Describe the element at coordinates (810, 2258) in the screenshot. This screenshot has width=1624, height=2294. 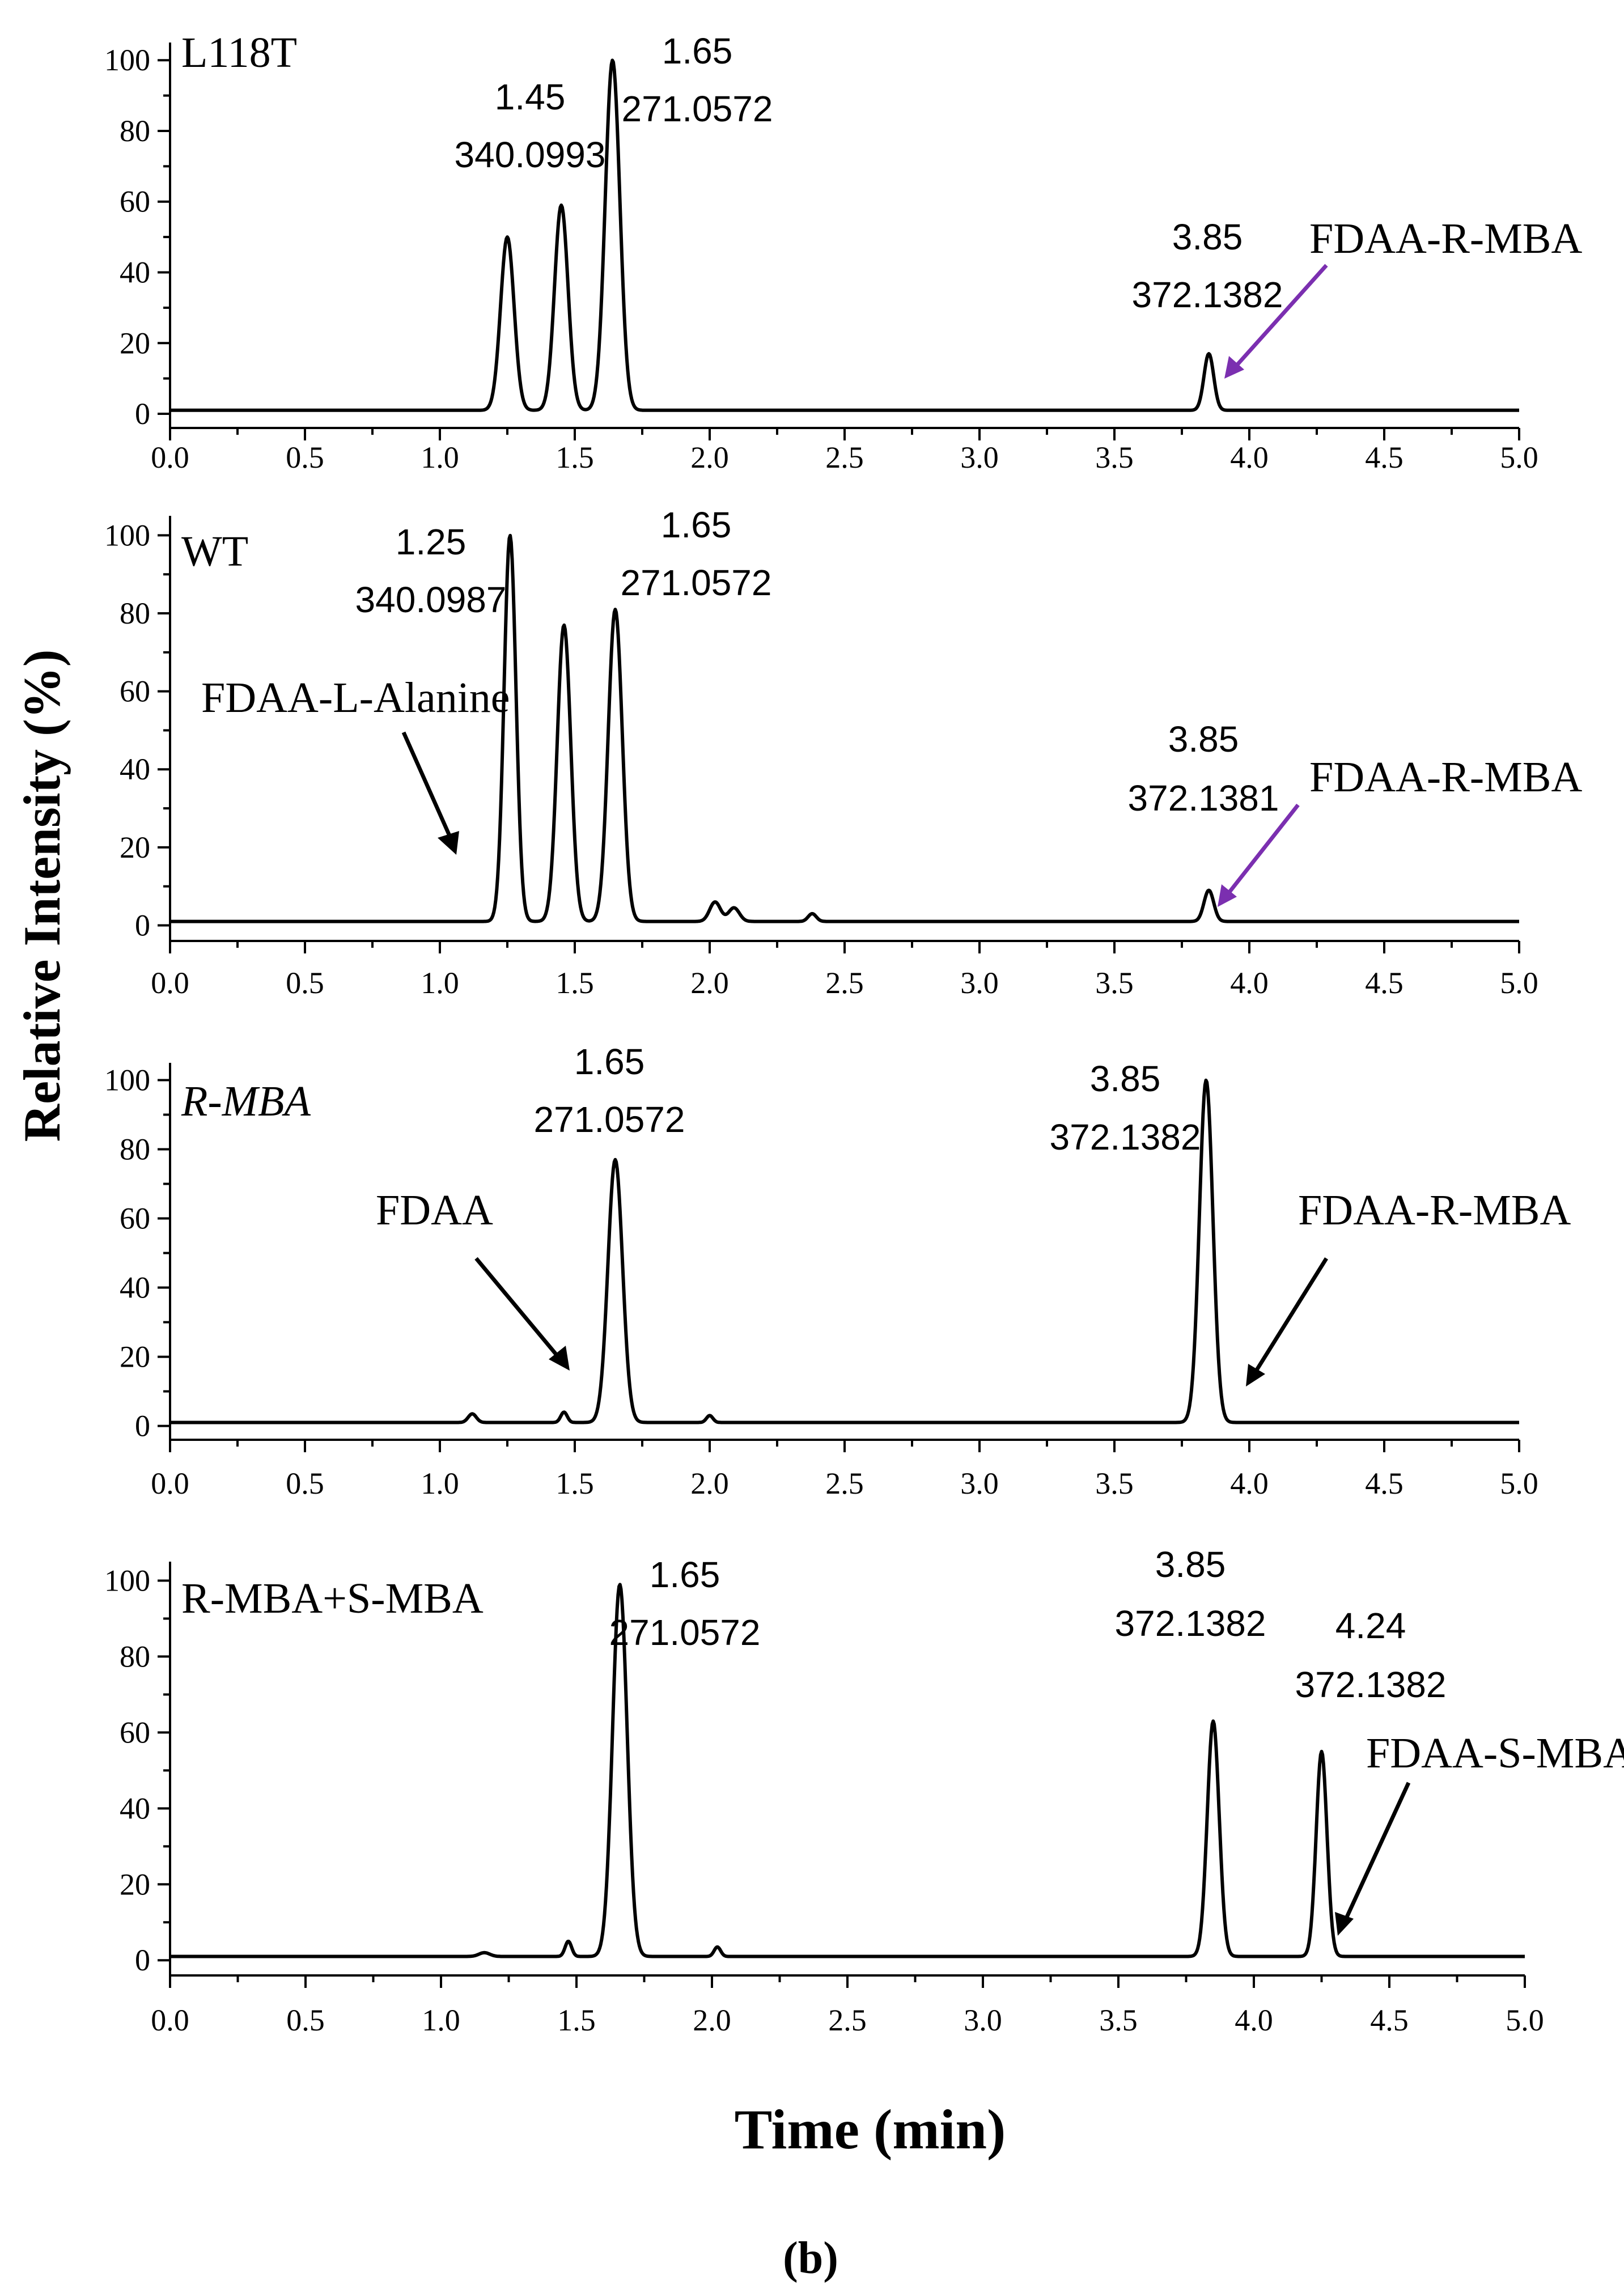
I see `figure-caption: (b)` at that location.